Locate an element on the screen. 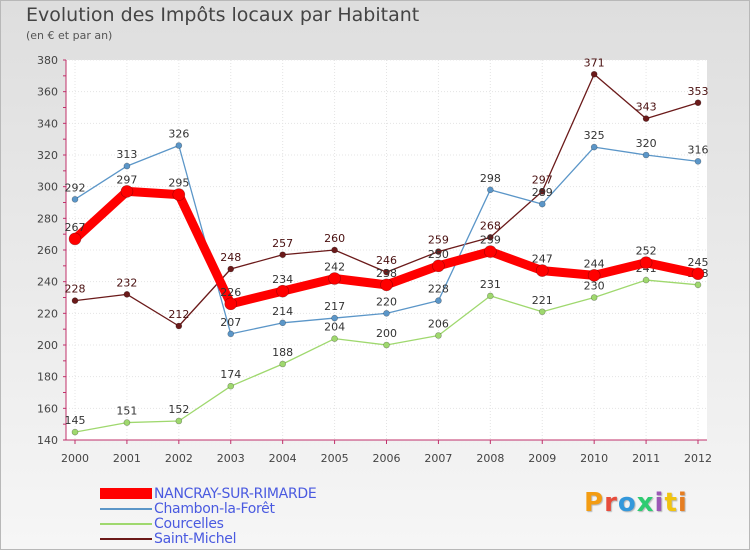 Image resolution: width=750 pixels, height=550 pixels. data-label-chambon-la-fore-t: 313 is located at coordinates (126, 154).